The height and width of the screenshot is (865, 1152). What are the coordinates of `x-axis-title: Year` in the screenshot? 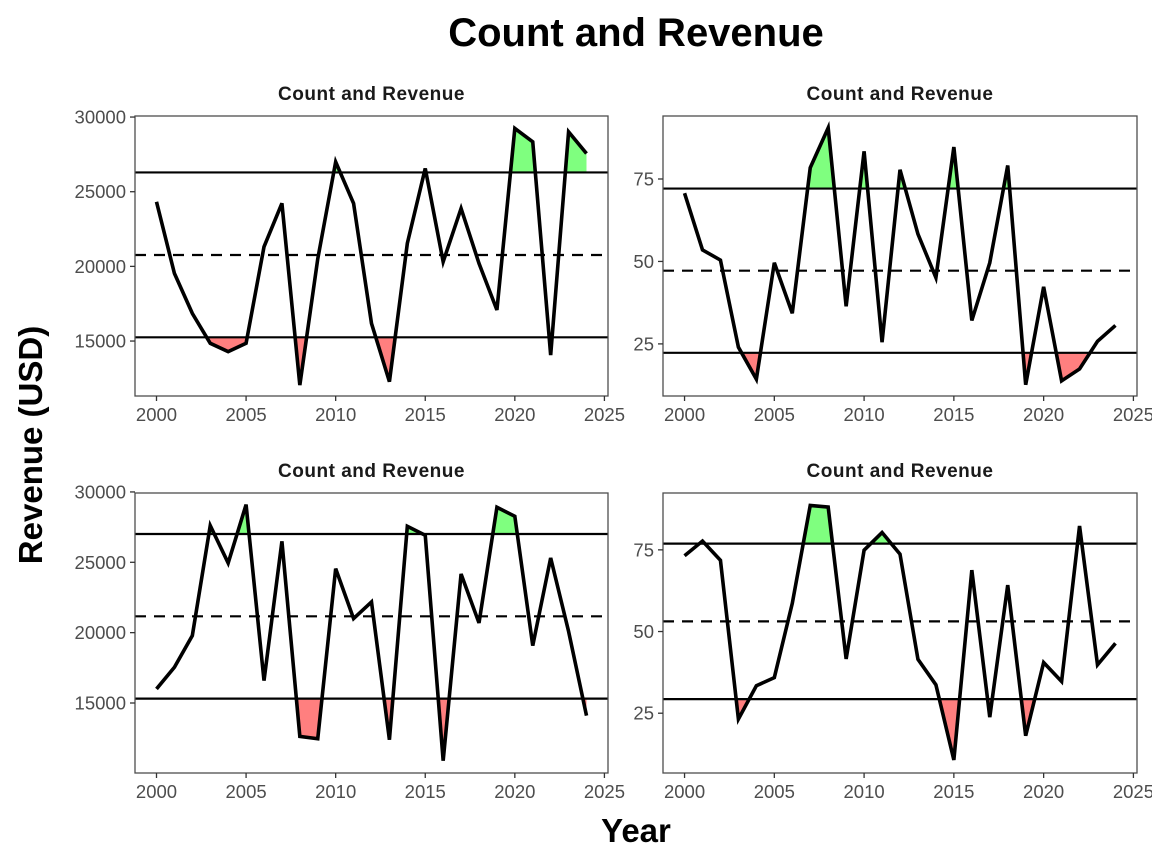 It's located at (636, 830).